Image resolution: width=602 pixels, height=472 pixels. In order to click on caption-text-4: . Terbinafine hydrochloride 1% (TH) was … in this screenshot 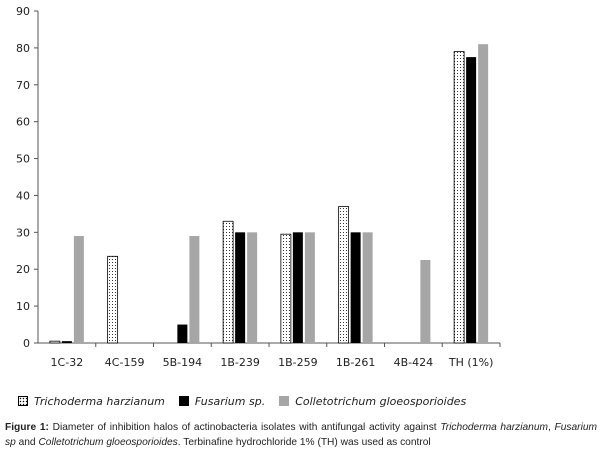, I will do `click(304, 442)`.